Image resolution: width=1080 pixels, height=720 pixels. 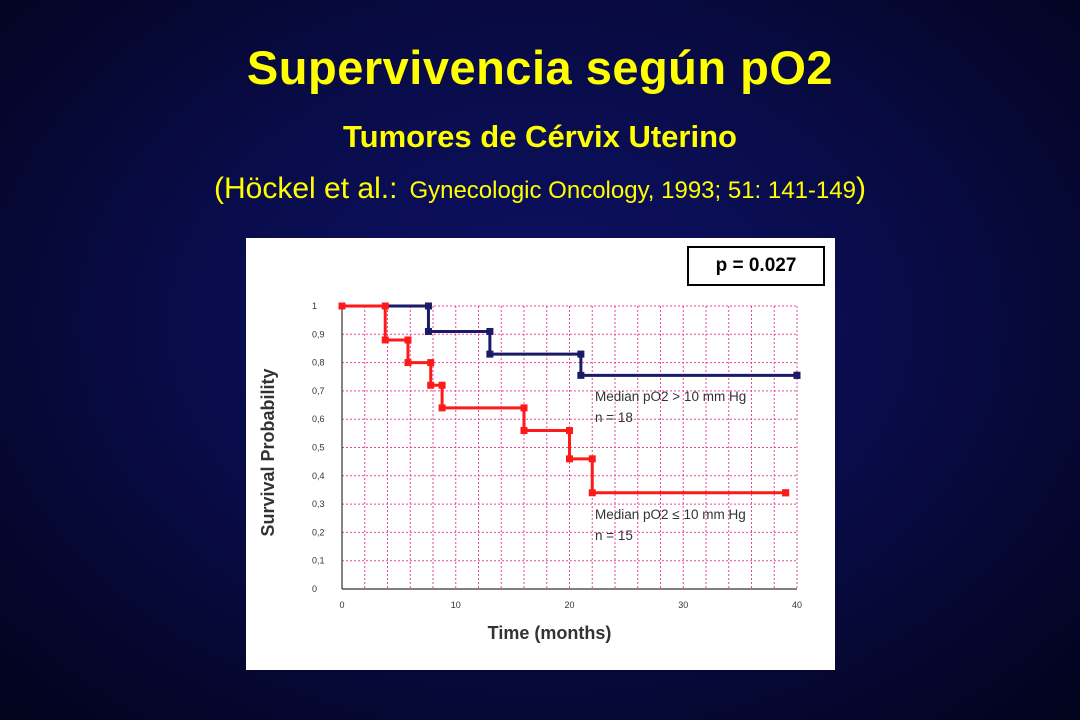 What do you see at coordinates (614, 535) in the screenshot?
I see `series-n-low-po2: n = 15` at bounding box center [614, 535].